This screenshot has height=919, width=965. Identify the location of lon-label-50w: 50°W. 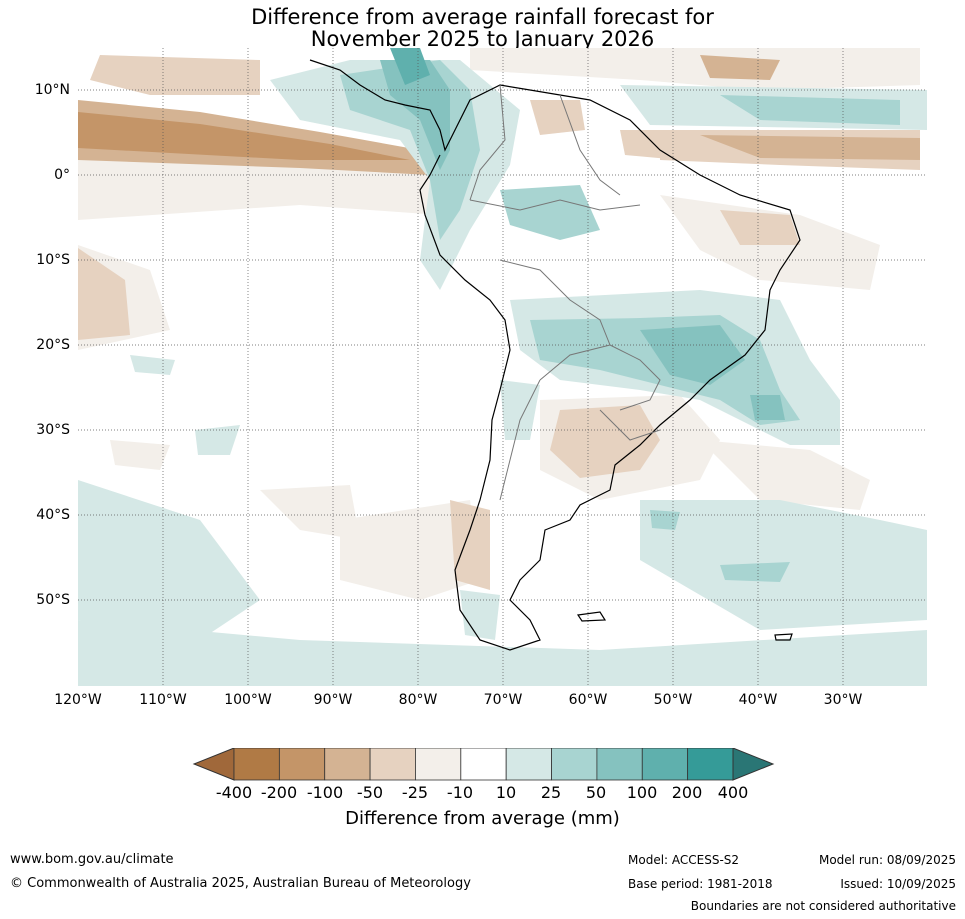
(673, 700).